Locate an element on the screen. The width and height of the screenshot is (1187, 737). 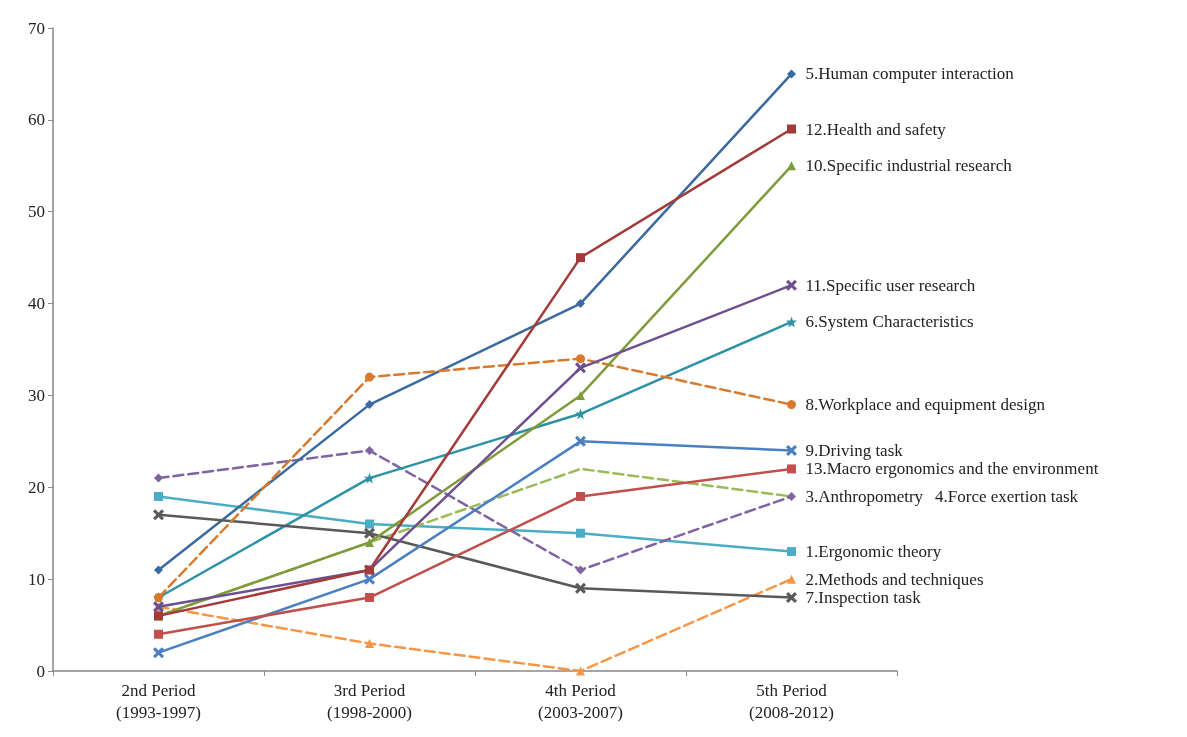
x-tick-label: 2nd Period (1993-1997) is located at coordinates (158, 701).